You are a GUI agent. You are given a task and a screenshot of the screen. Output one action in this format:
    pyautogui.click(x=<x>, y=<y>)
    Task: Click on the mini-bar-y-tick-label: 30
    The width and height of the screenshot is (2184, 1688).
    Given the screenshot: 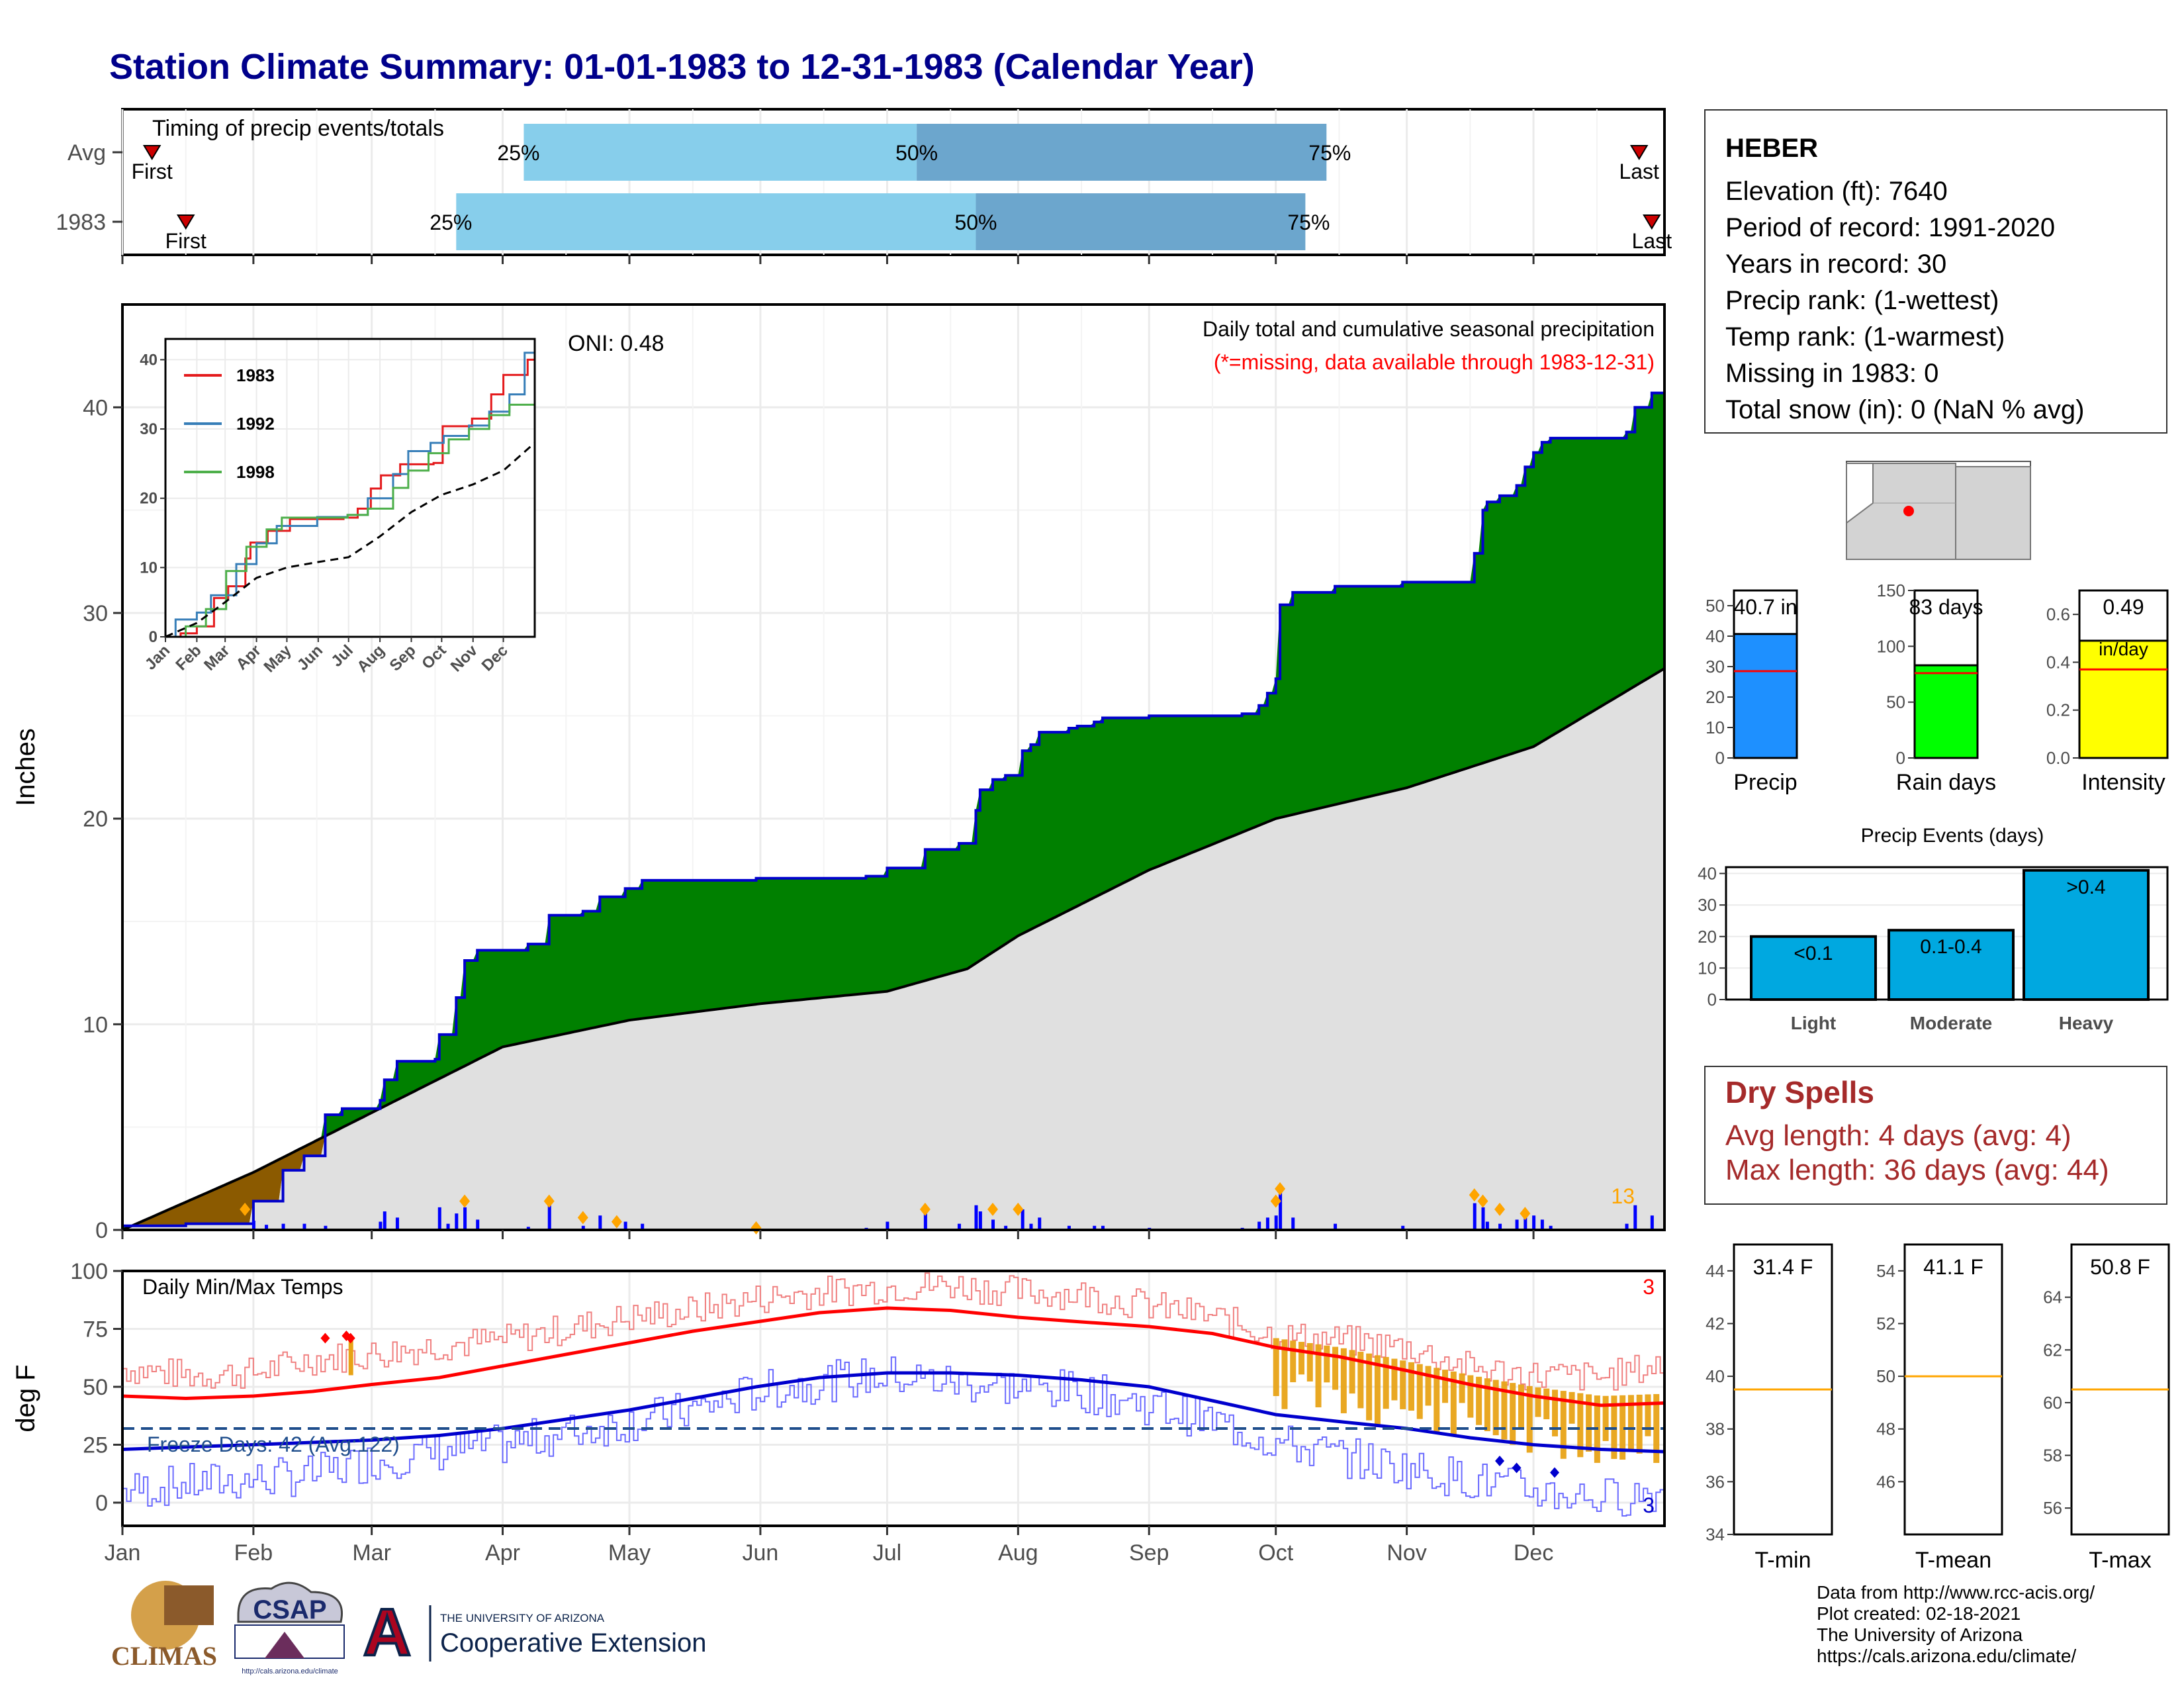 What is the action you would take?
    pyautogui.click(x=1715, y=667)
    